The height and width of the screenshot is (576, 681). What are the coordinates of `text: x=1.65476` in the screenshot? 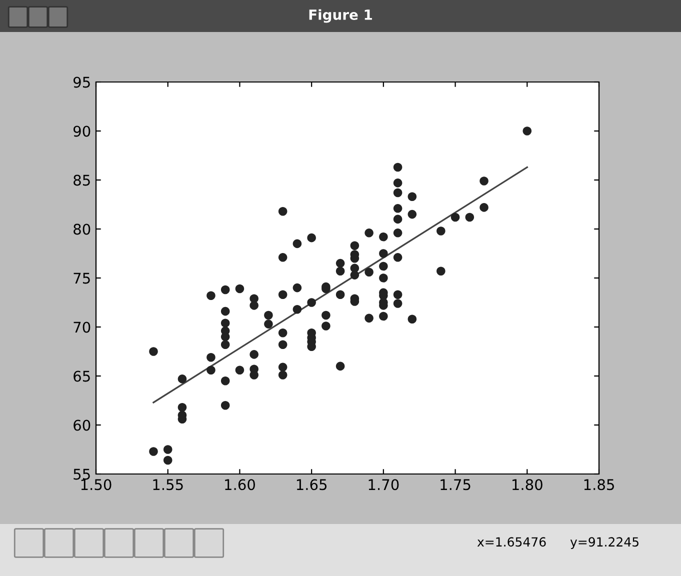 It's located at (511, 542).